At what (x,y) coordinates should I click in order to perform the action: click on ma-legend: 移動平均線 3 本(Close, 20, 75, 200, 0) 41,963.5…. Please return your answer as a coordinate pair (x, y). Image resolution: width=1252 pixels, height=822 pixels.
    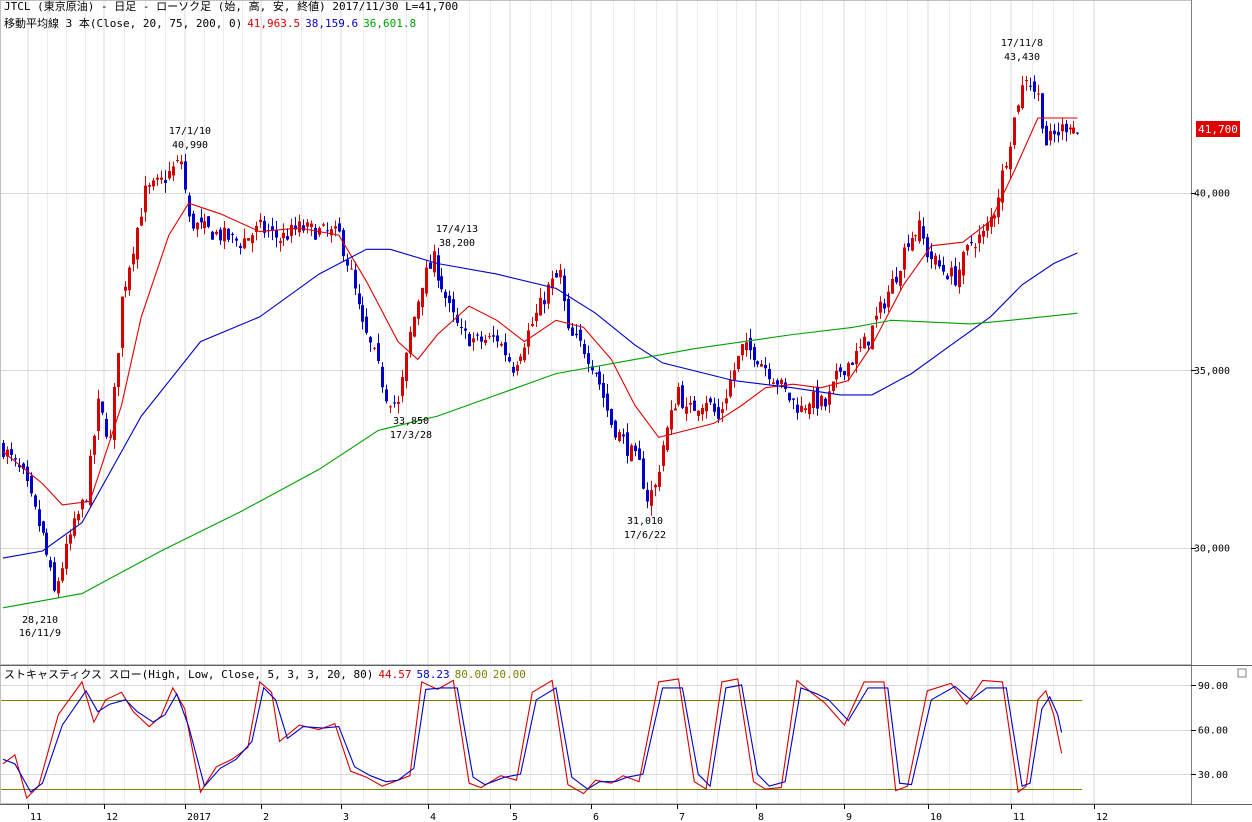
    Looking at the image, I should click on (212, 24).